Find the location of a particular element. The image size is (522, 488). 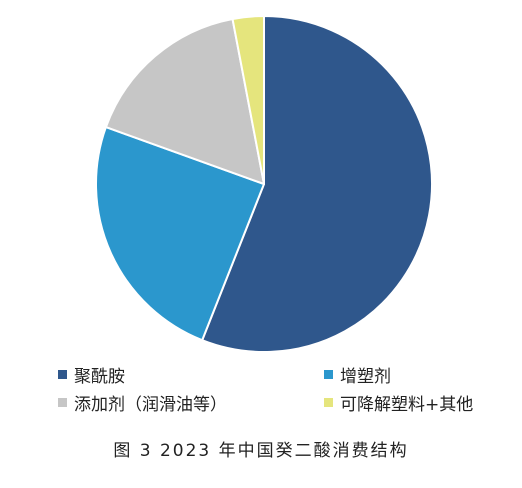

figure-caption: 图 3 2023 年中国癸二酸消费结构 is located at coordinates (261, 451).